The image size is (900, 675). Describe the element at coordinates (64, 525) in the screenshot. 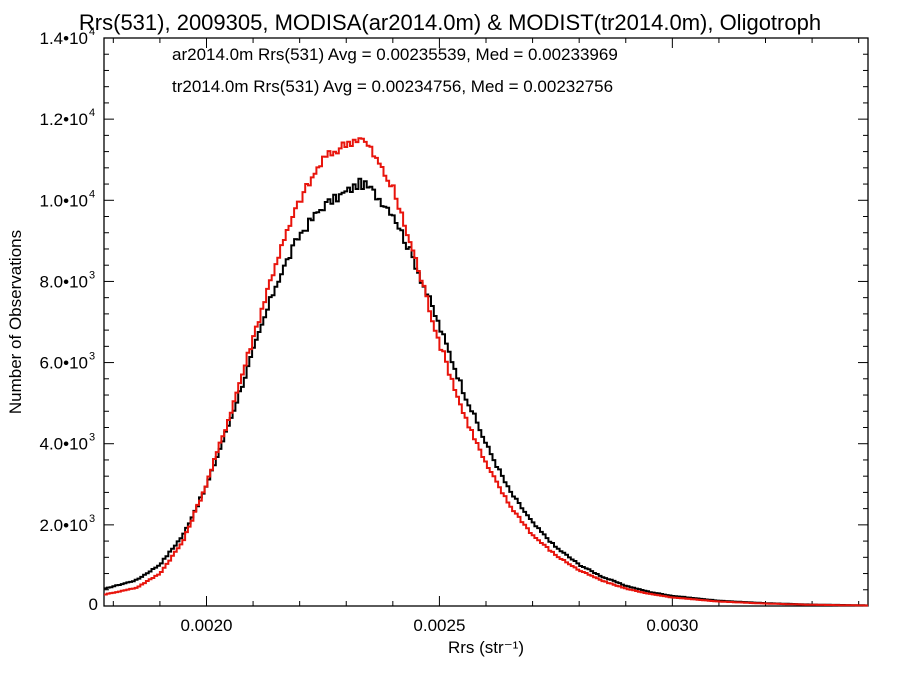

I see `y-tick-label: 2.0•10` at that location.